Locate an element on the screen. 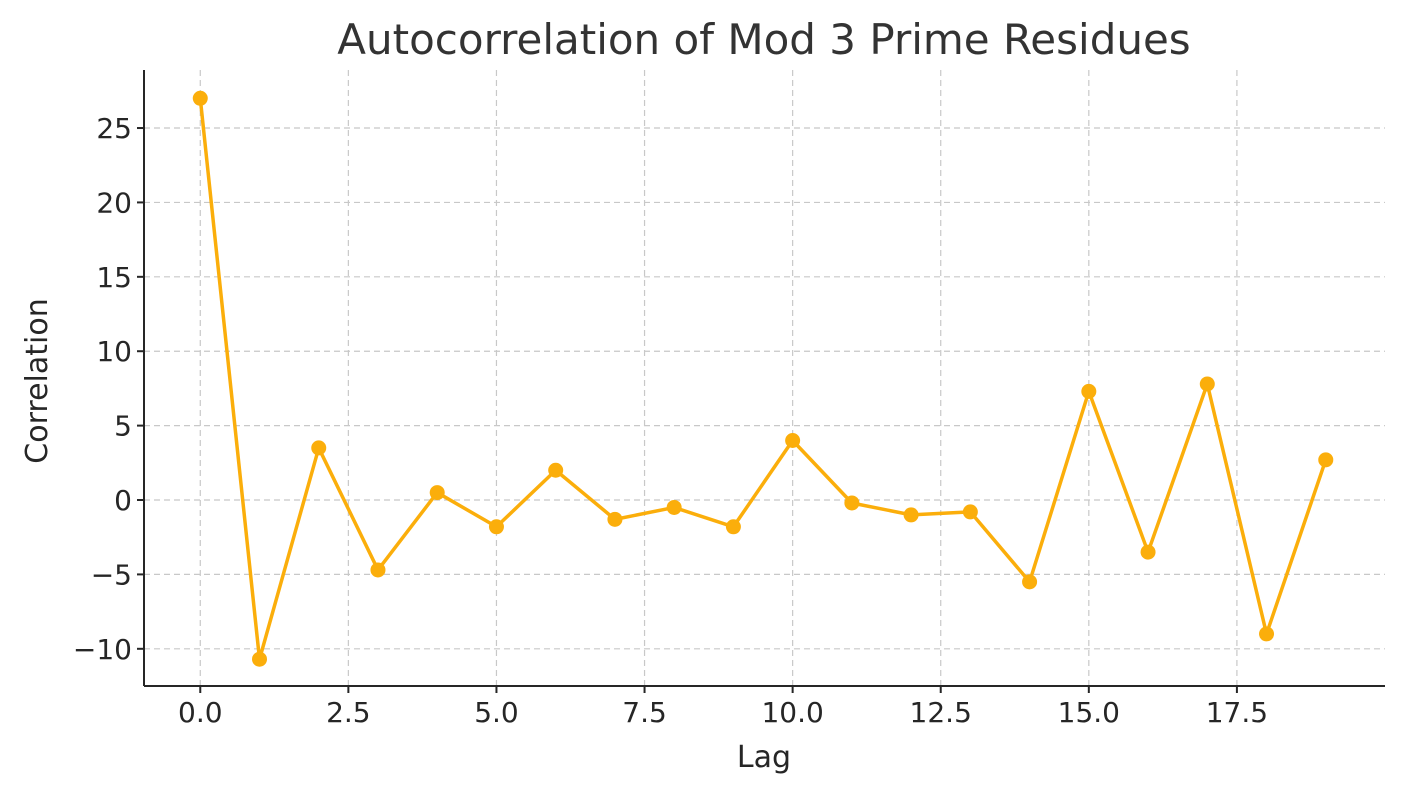 This screenshot has width=1404, height=793. x-tick-label: 7.5 is located at coordinates (644, 712).